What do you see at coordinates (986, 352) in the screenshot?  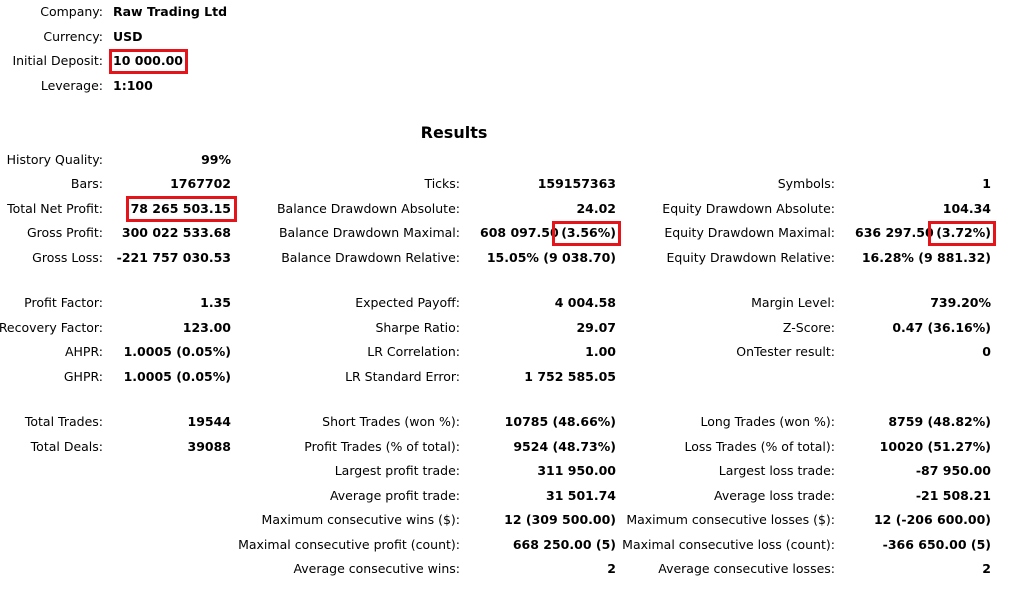 I see `ontester-result-value: 0` at bounding box center [986, 352].